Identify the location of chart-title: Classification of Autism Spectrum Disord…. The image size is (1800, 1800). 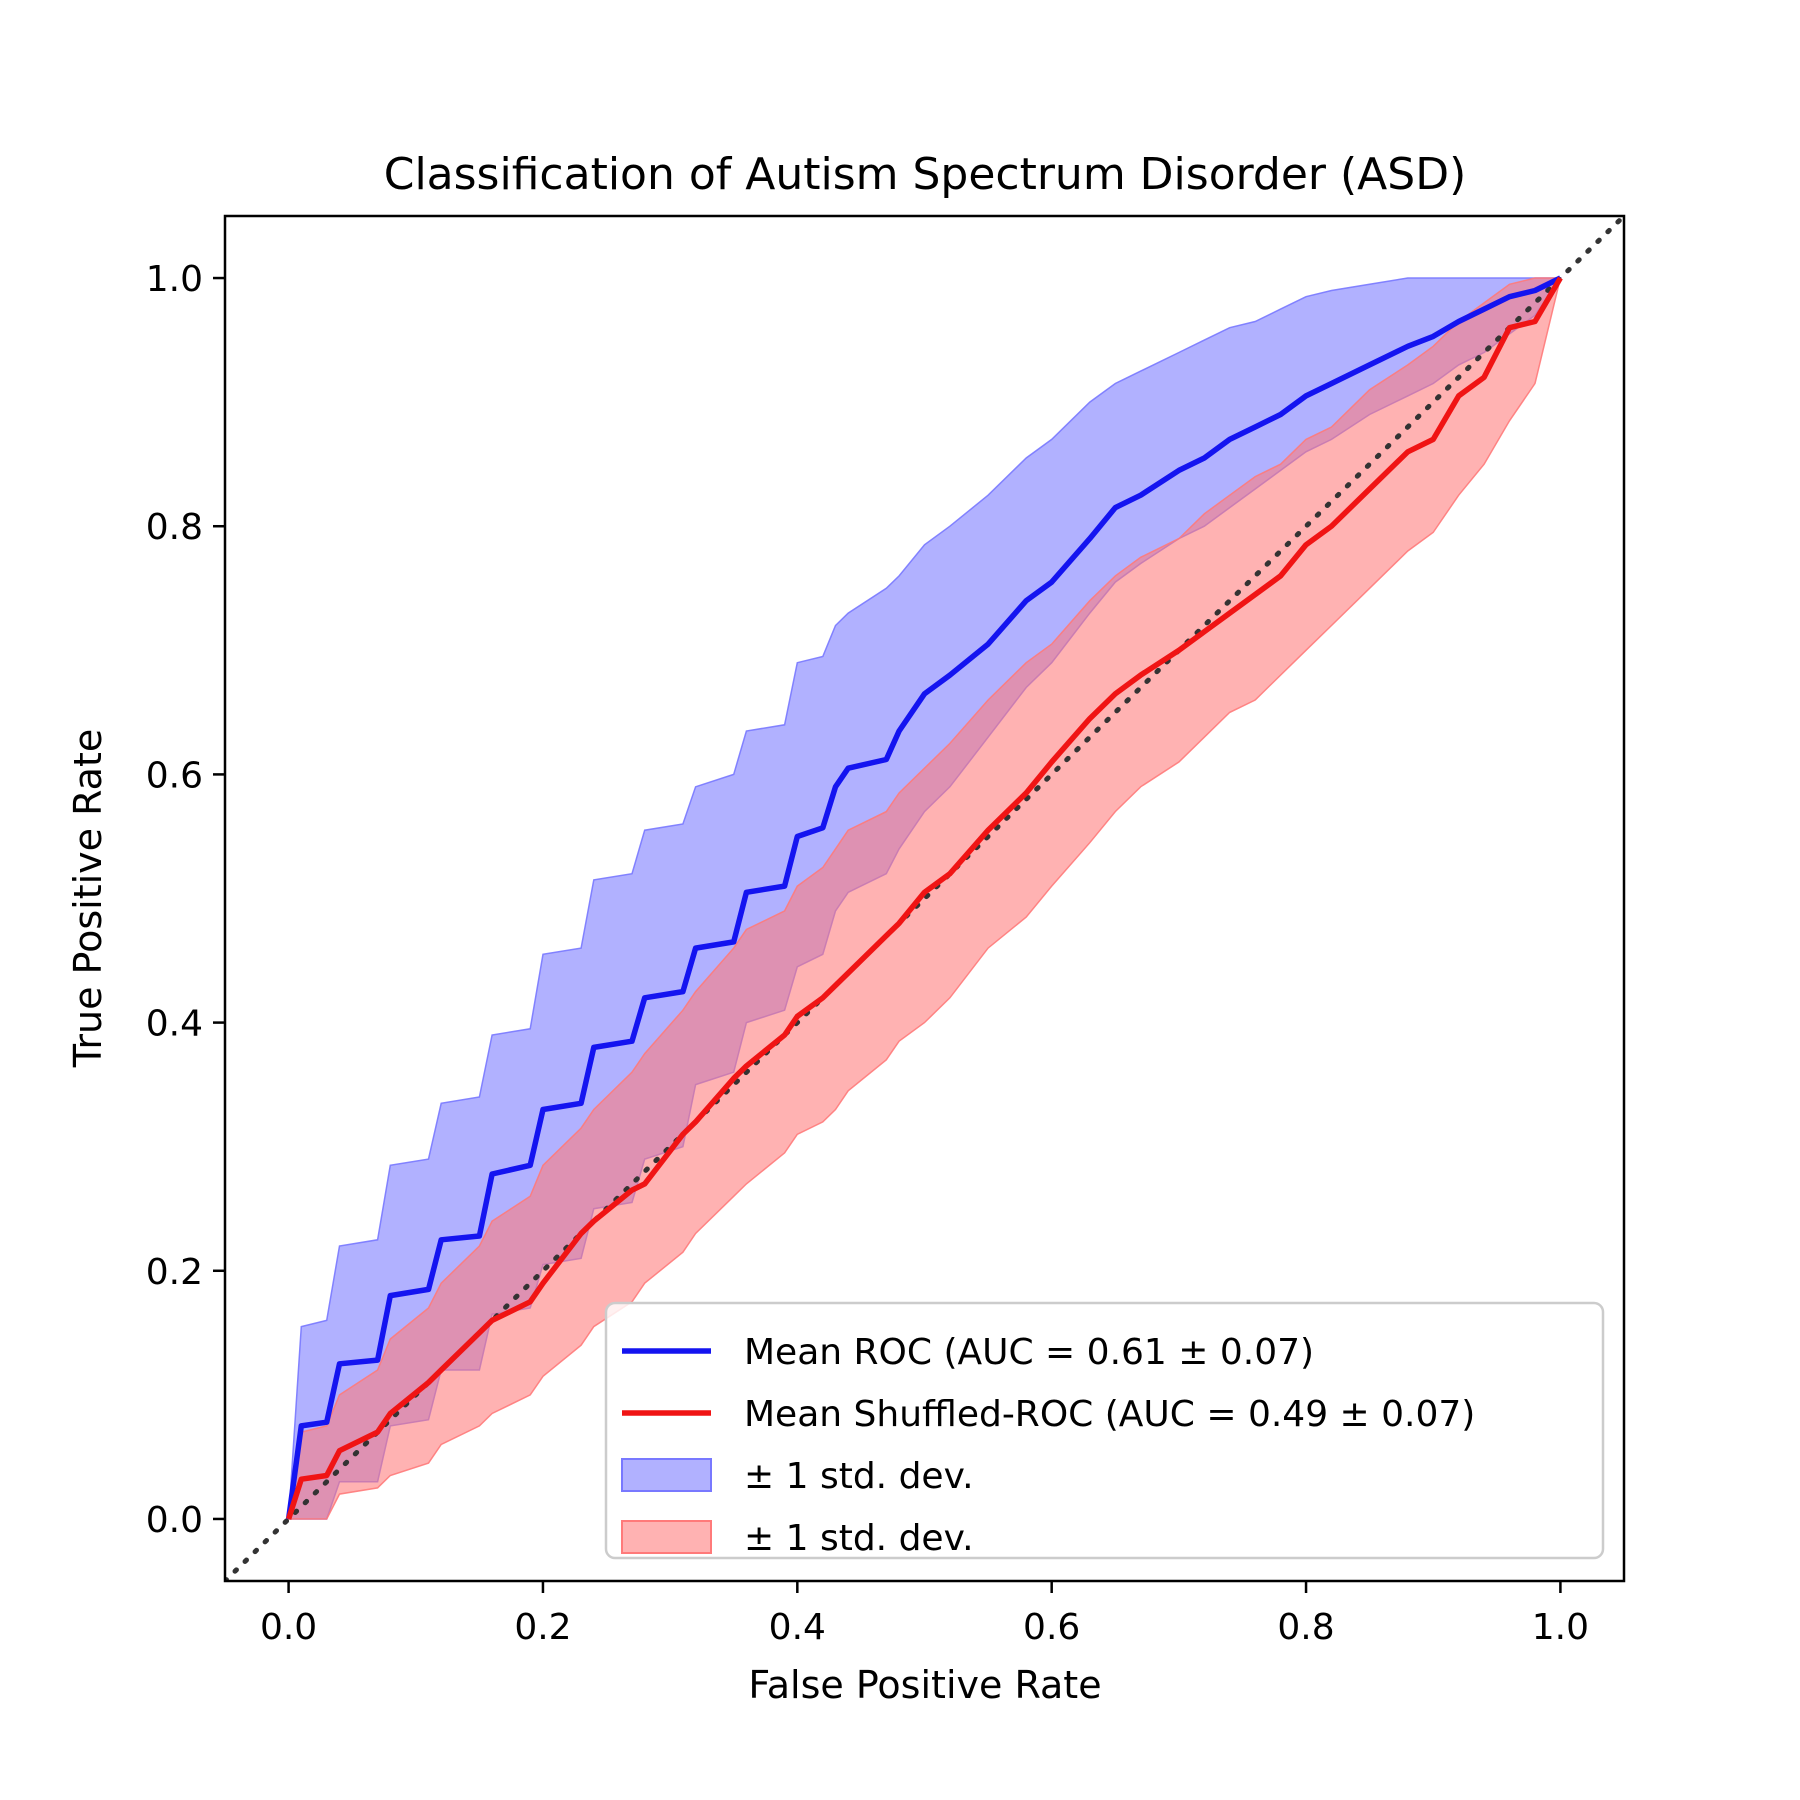
(925, 174).